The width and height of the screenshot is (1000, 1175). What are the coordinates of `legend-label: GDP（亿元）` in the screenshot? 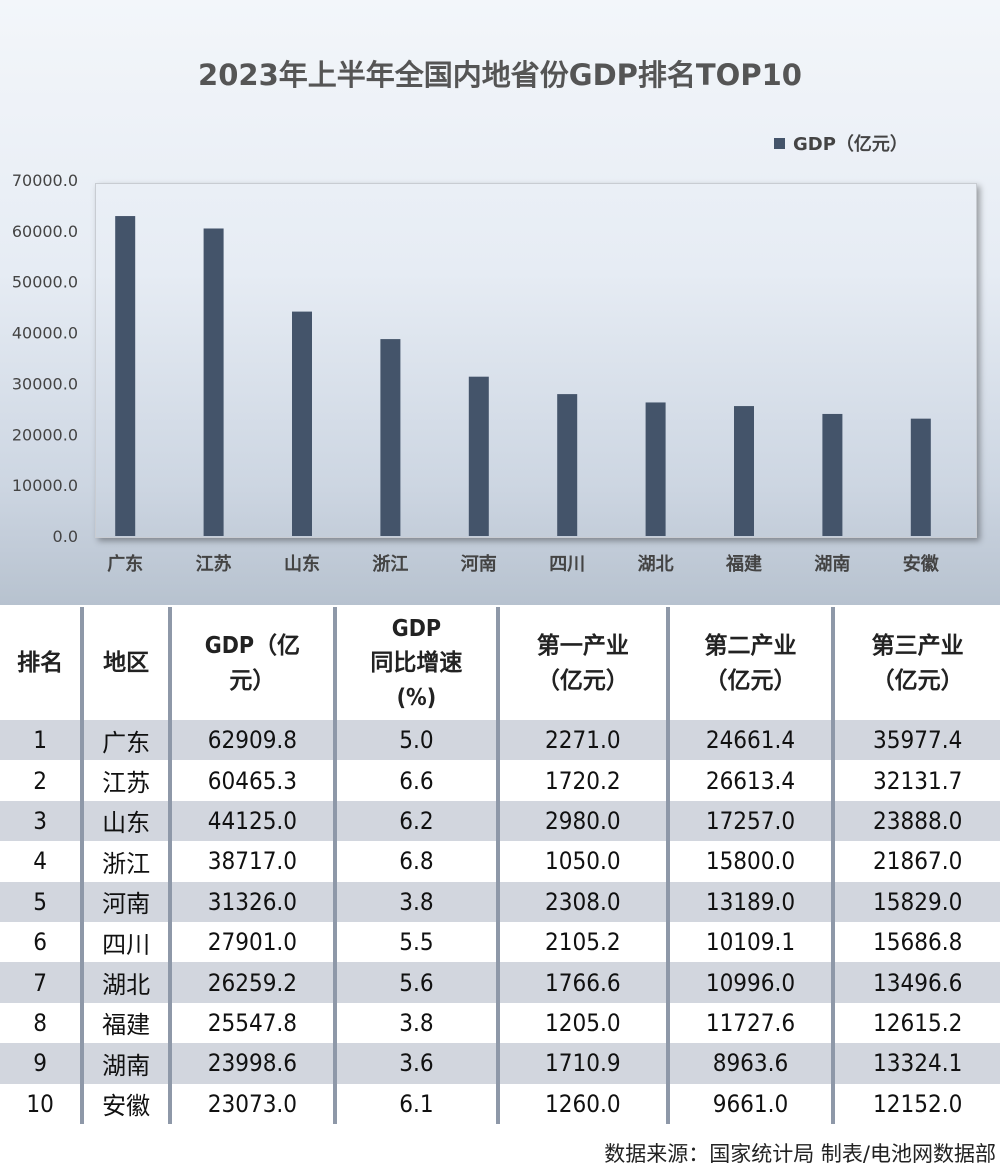 It's located at (850, 144).